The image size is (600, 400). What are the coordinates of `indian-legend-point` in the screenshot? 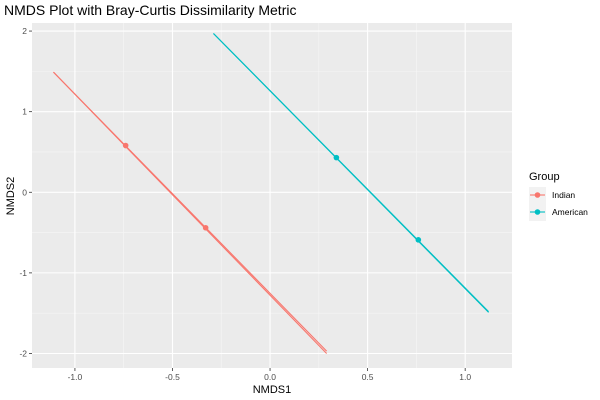 It's located at (537, 195).